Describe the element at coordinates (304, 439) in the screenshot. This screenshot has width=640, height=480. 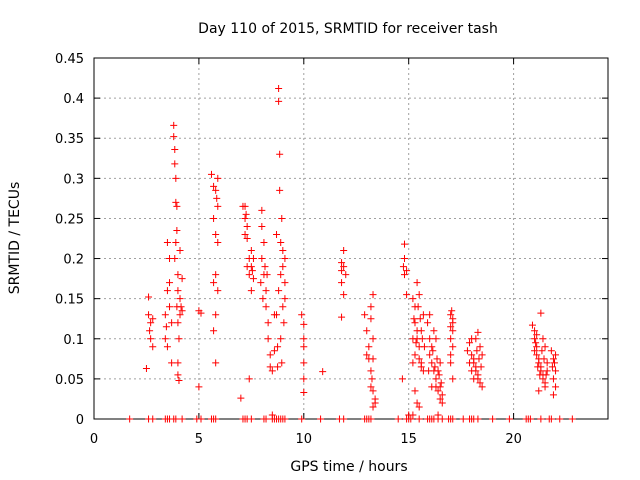
I see `x-tick-label: 10` at that location.